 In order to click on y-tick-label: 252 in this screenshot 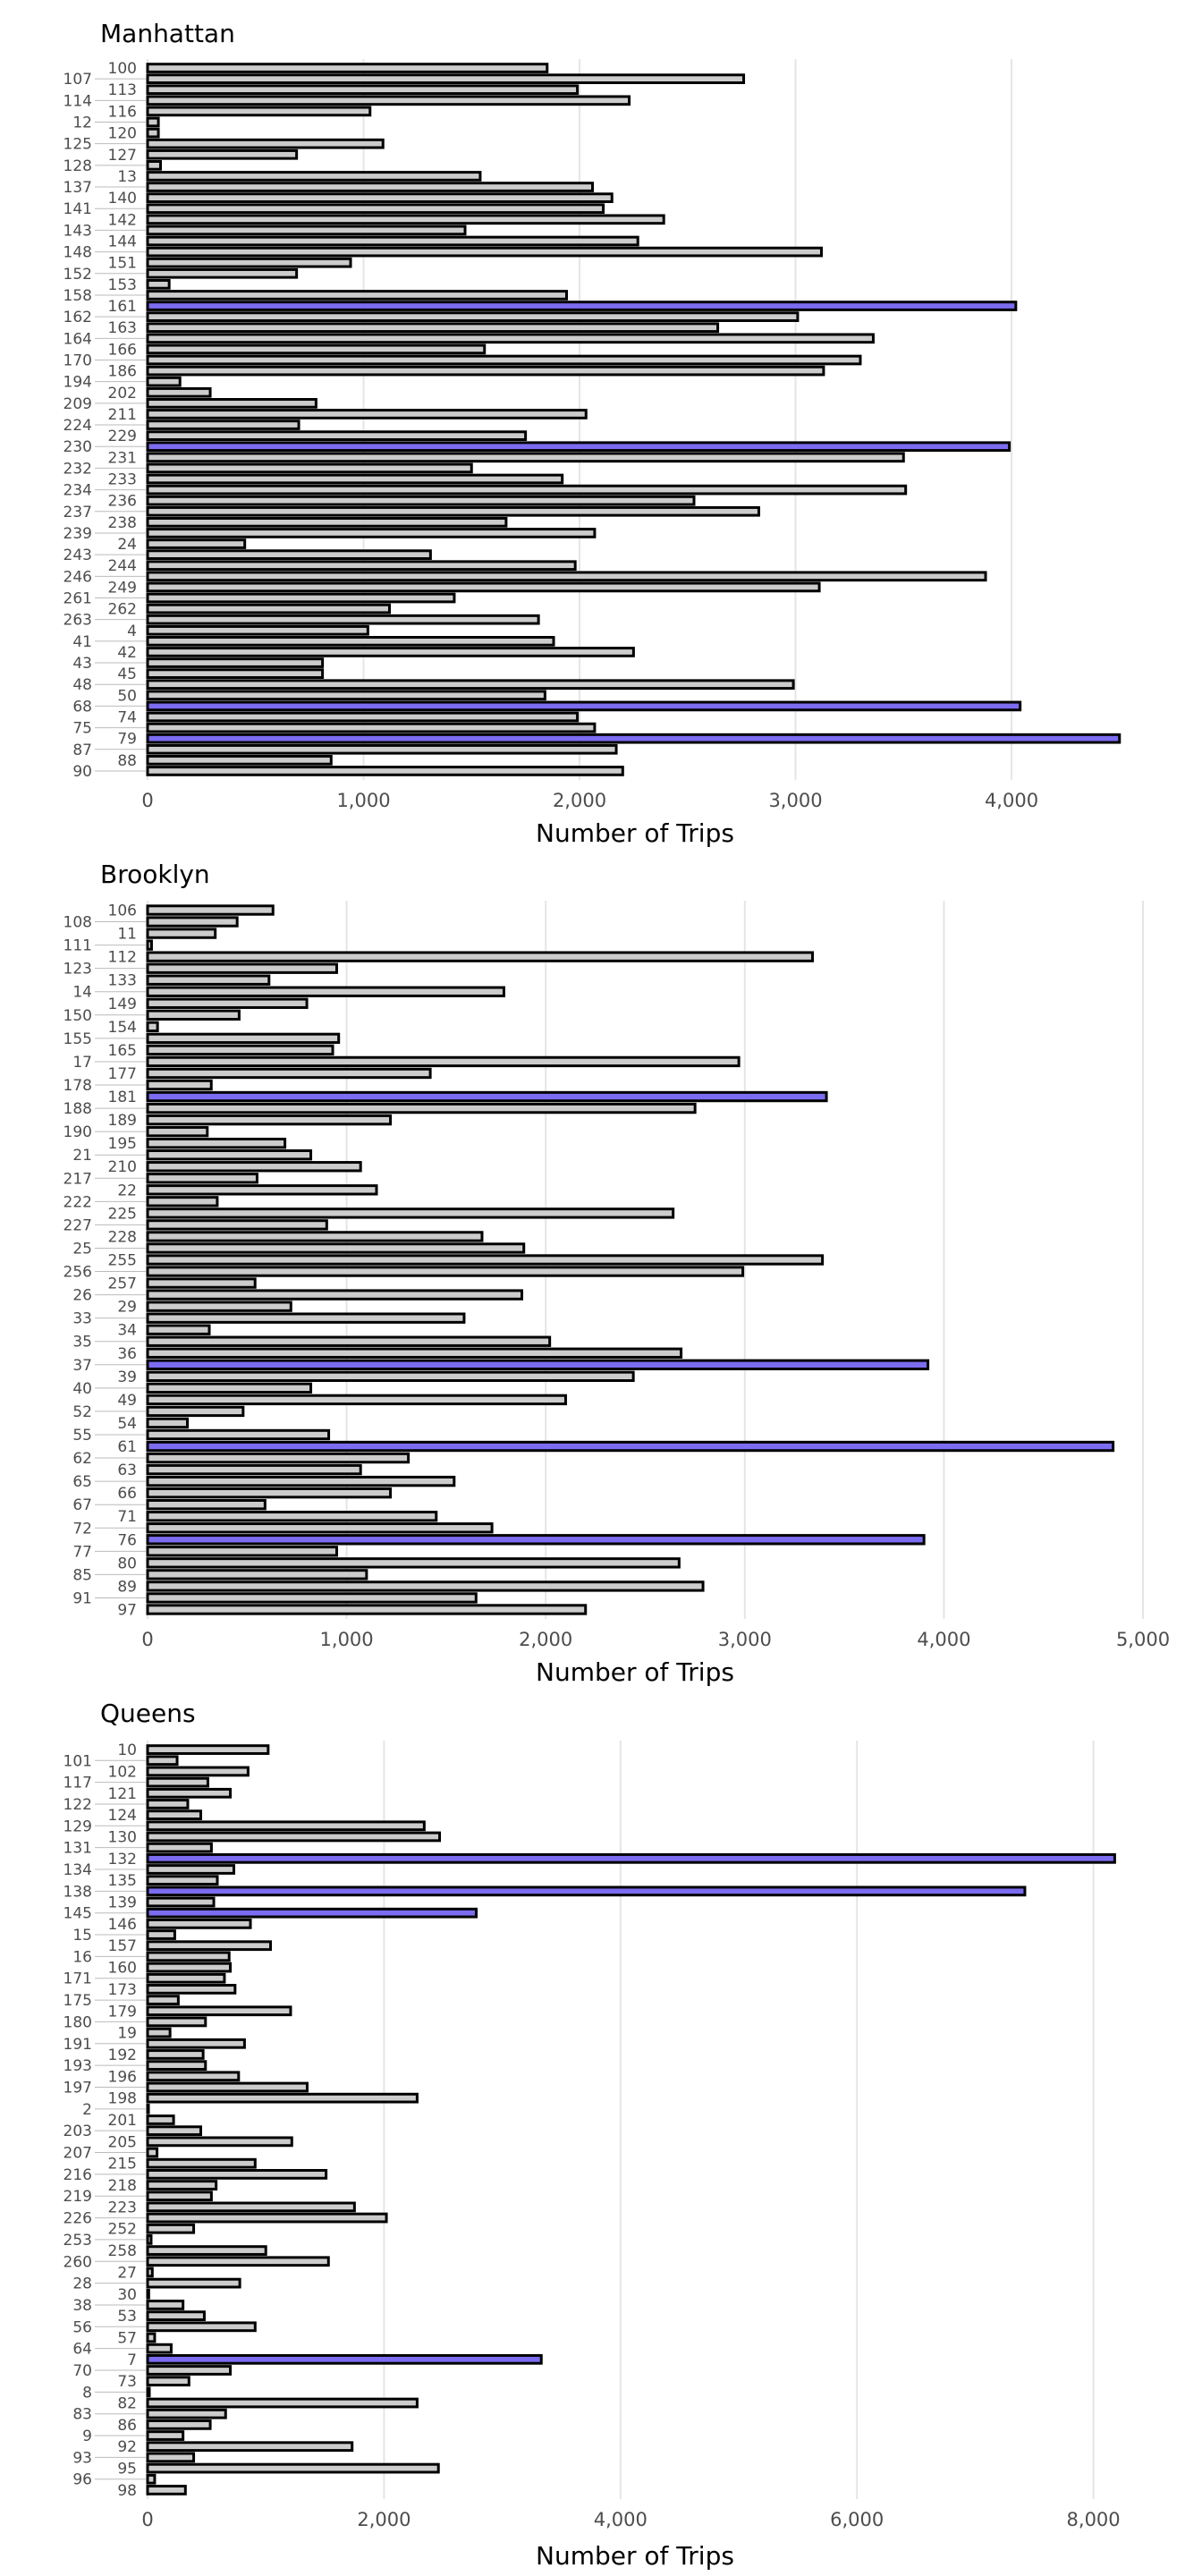, I will do `click(122, 2230)`.